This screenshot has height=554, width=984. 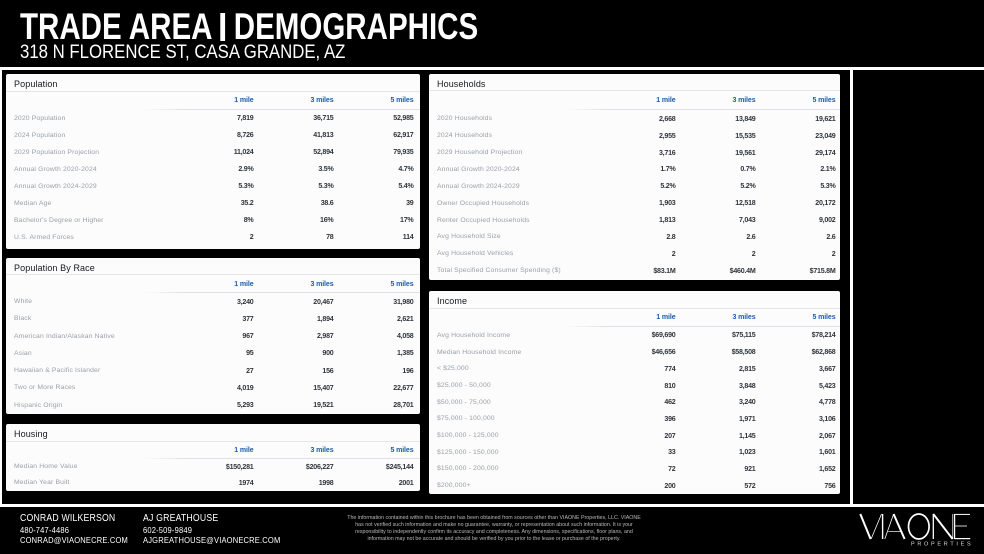 What do you see at coordinates (942, 544) in the screenshot?
I see `svg-text: PROPERTIES` at bounding box center [942, 544].